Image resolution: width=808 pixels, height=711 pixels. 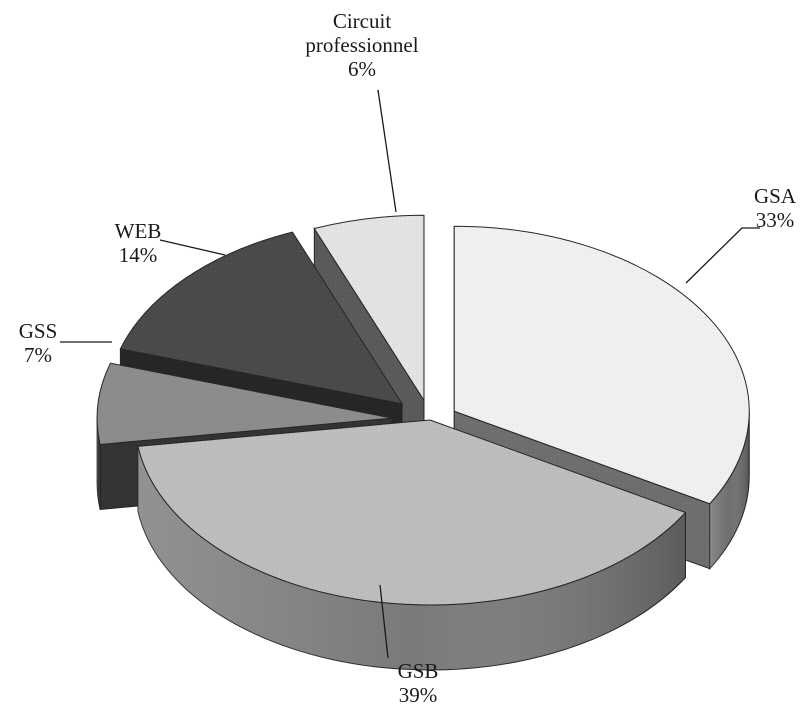 I want to click on pie-slice-circuit-professionnel-top-texture, so click(x=369, y=308).